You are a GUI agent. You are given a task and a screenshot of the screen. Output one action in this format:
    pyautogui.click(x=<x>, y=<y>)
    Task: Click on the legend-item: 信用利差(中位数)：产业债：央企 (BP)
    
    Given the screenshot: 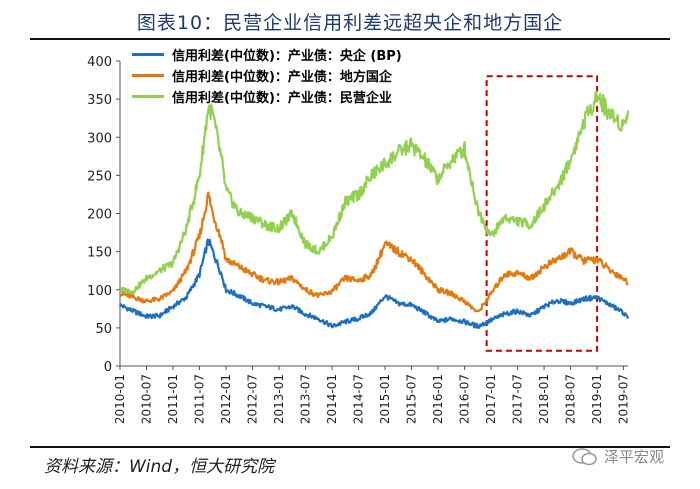 What is the action you would take?
    pyautogui.click(x=267, y=54)
    